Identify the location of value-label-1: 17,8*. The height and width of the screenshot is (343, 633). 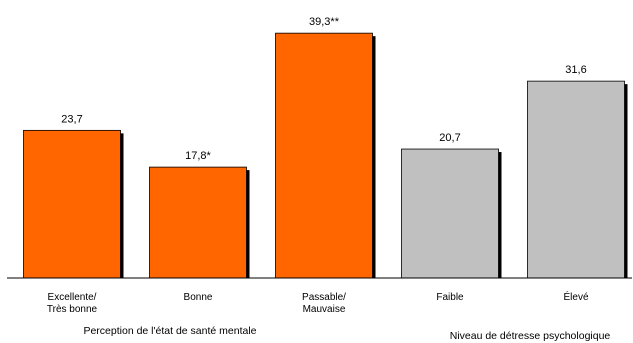
(198, 156).